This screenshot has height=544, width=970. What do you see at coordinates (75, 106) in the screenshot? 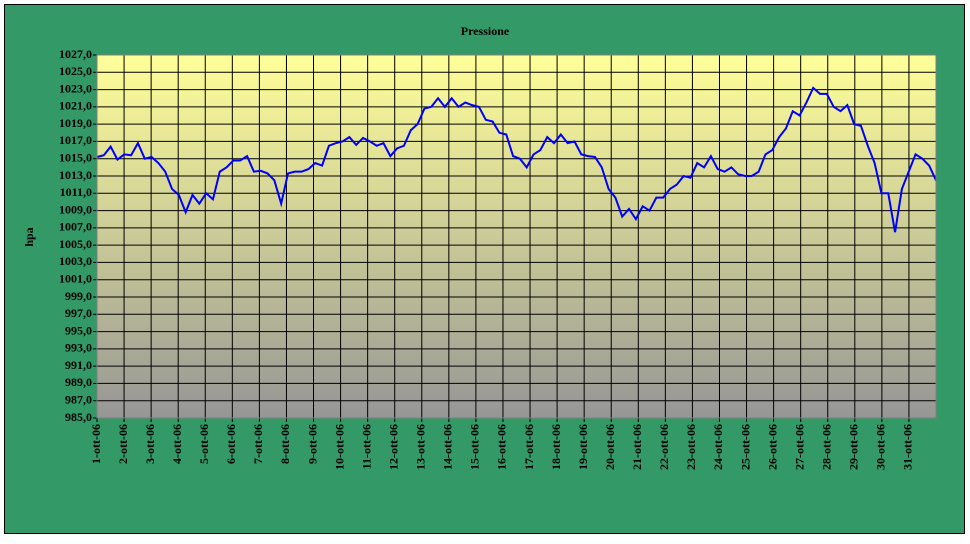
I see `y-tick-label: 1021,0` at bounding box center [75, 106].